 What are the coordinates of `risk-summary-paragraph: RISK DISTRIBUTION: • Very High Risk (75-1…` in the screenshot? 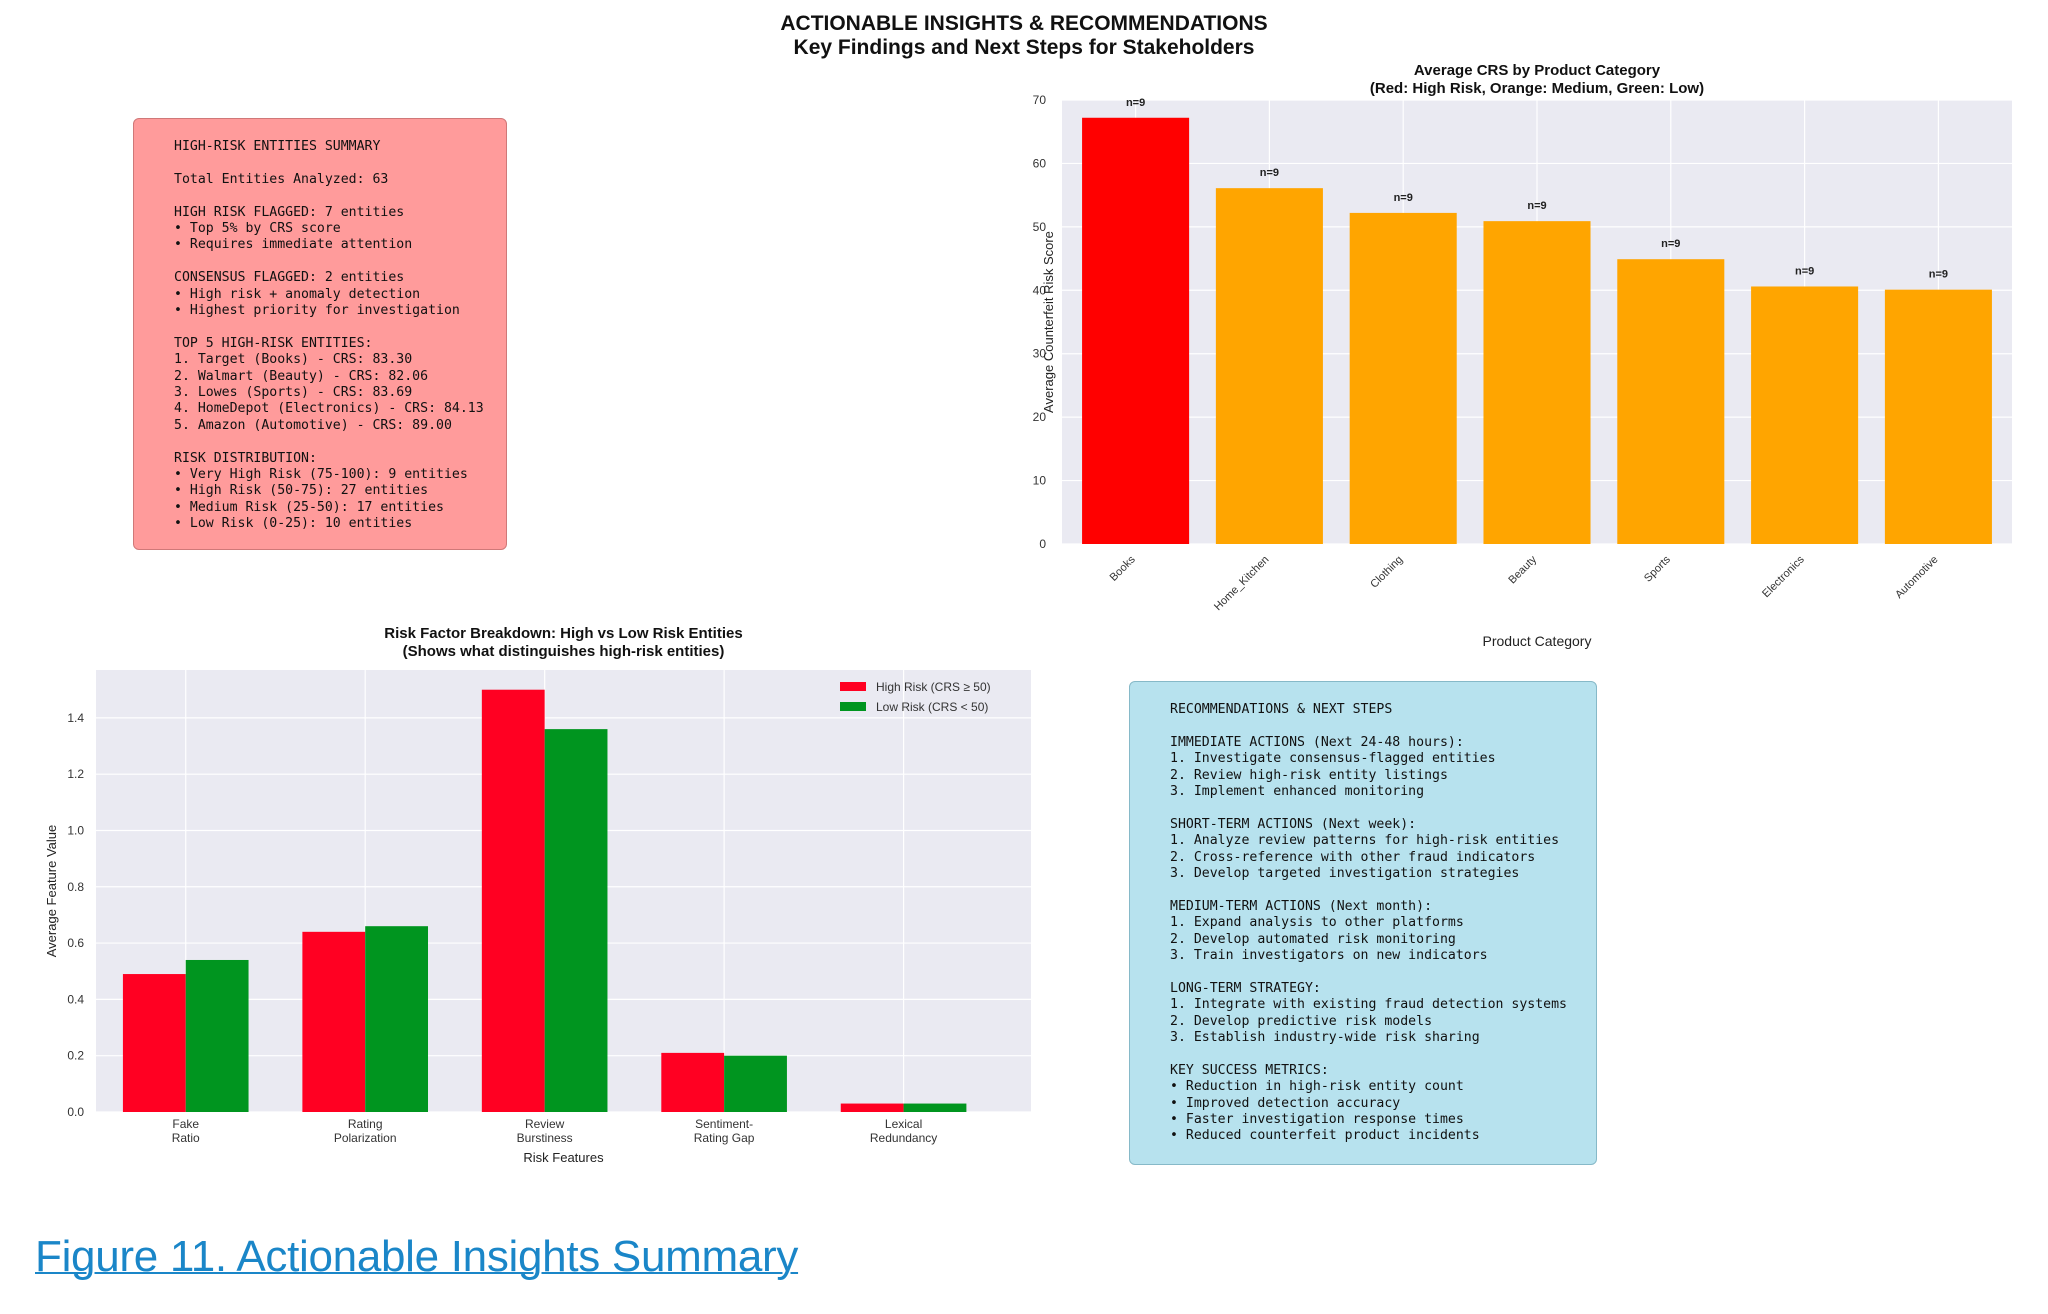 It's located at (340, 492).